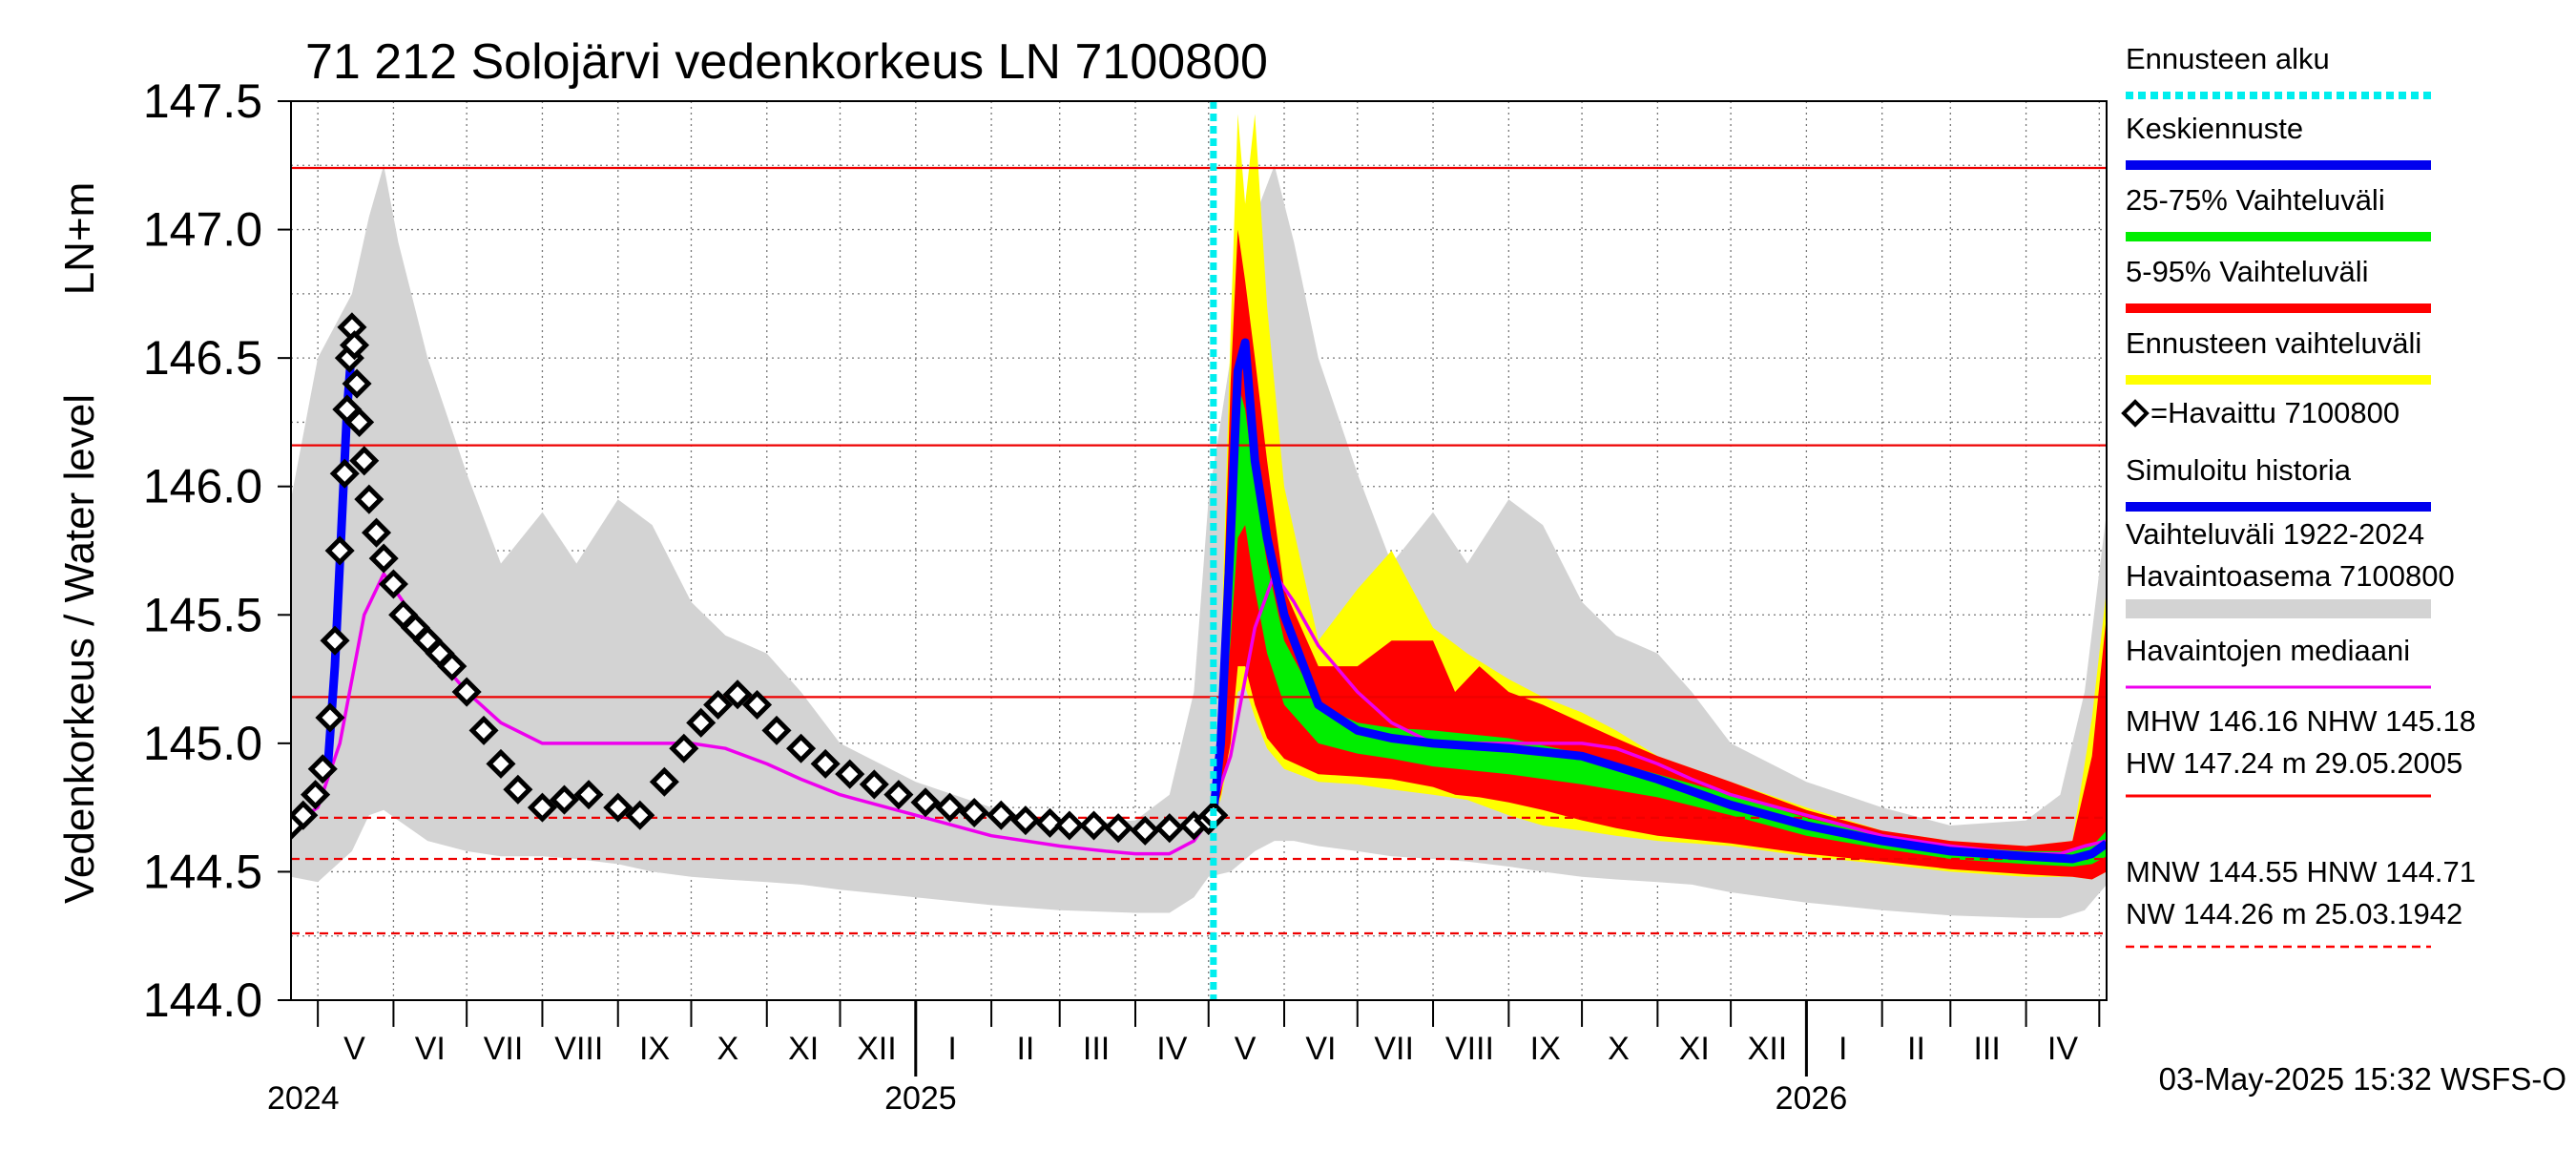 Image resolution: width=2576 pixels, height=1150 pixels. Describe the element at coordinates (2273, 343) in the screenshot. I see `legend-label: Ennusteen vaihteluväli` at that location.